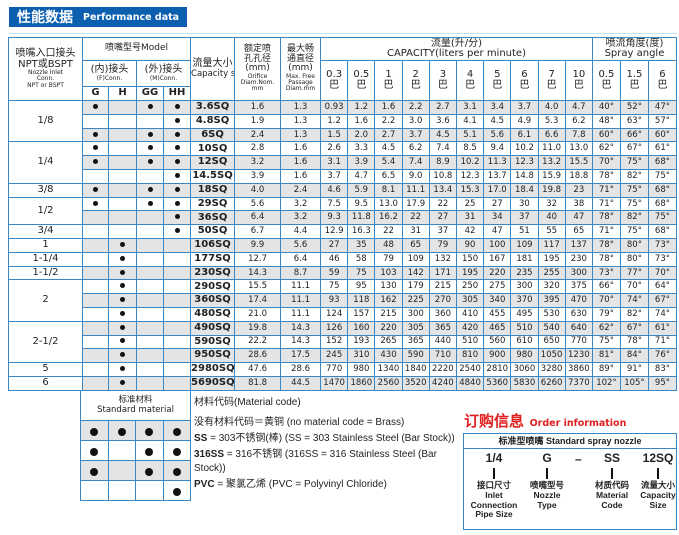  Describe the element at coordinates (634, 74) in the screenshot. I see `pressure-value: 1.5` at that location.